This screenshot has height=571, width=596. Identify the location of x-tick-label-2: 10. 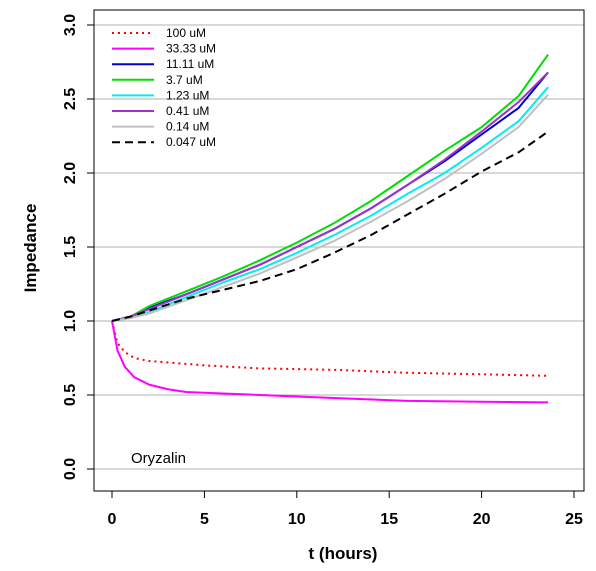
(297, 519).